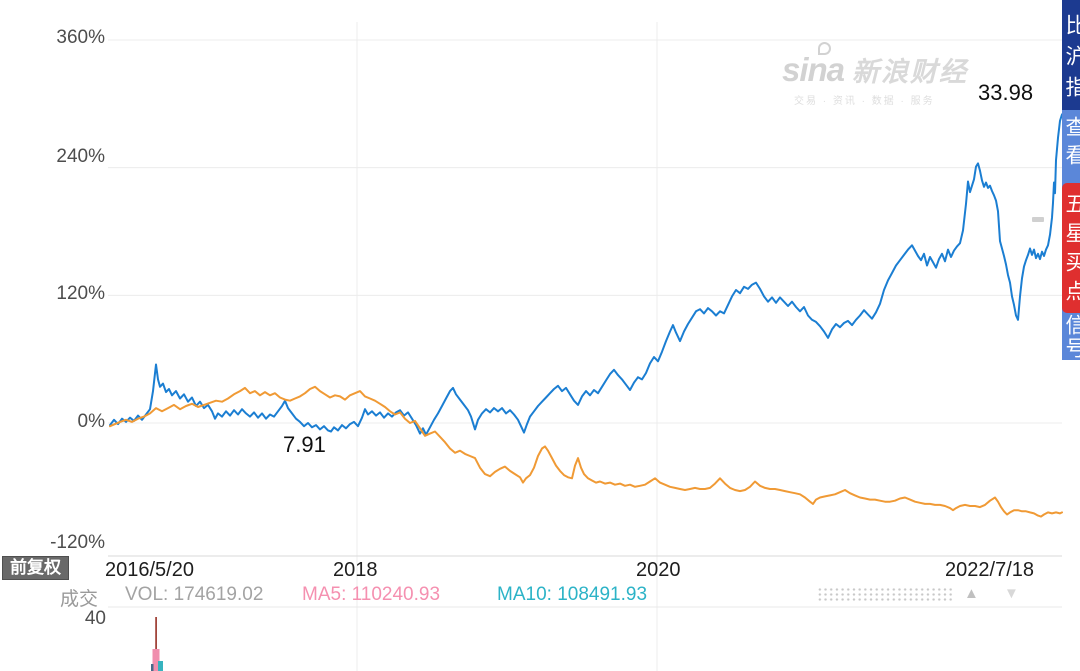 Image resolution: width=1080 pixels, height=671 pixels. I want to click on low-price-label: 7.91, so click(304, 444).